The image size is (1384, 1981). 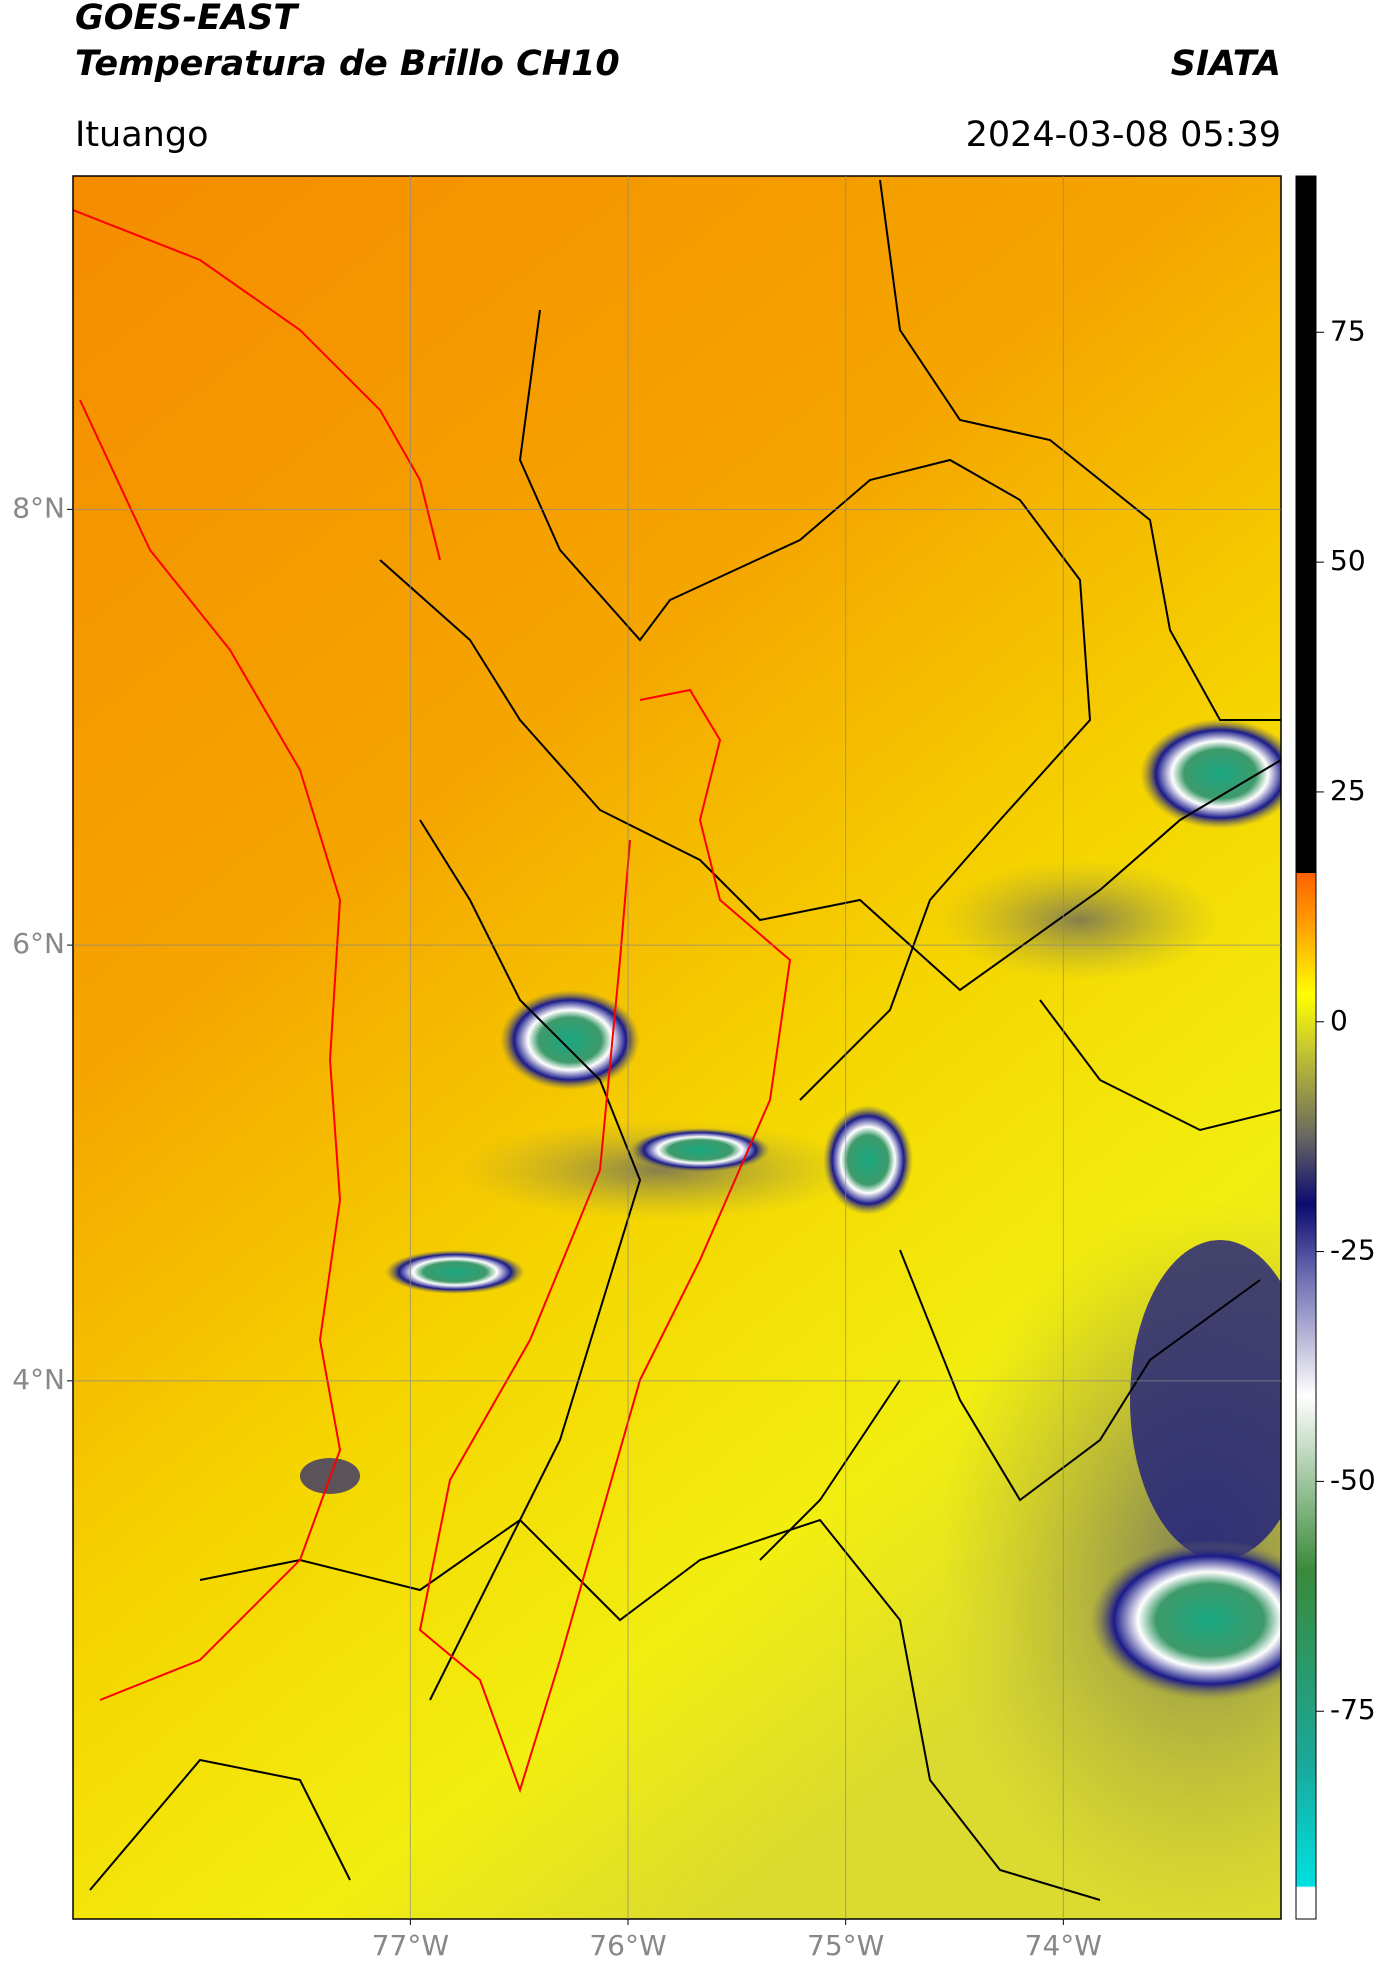 What do you see at coordinates (1123, 135) in the screenshot?
I see `datetime: 2024-03-08 05:39` at bounding box center [1123, 135].